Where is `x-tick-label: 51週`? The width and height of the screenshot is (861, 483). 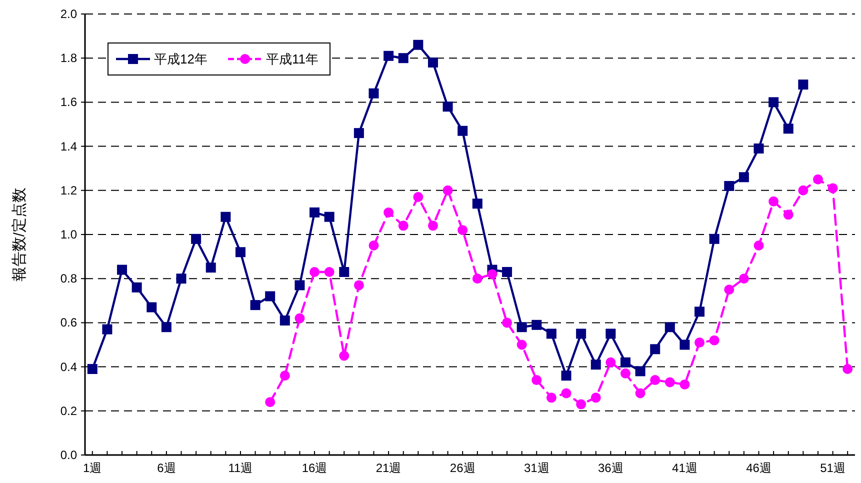 x-tick-label: 51週 is located at coordinates (833, 468).